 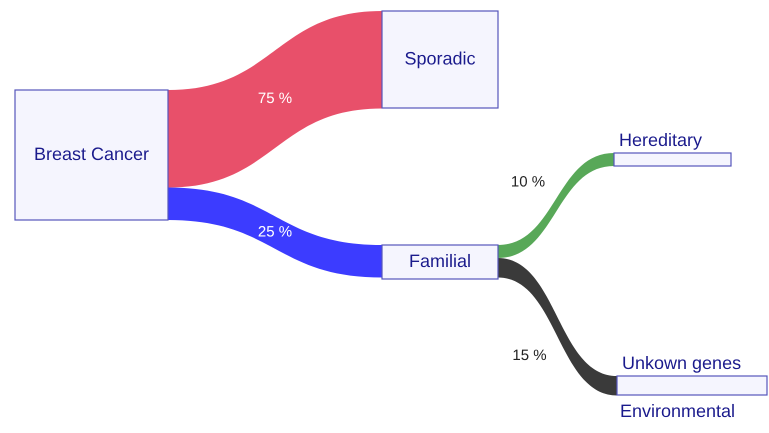 I want to click on data-label: 75 %, so click(x=275, y=99).